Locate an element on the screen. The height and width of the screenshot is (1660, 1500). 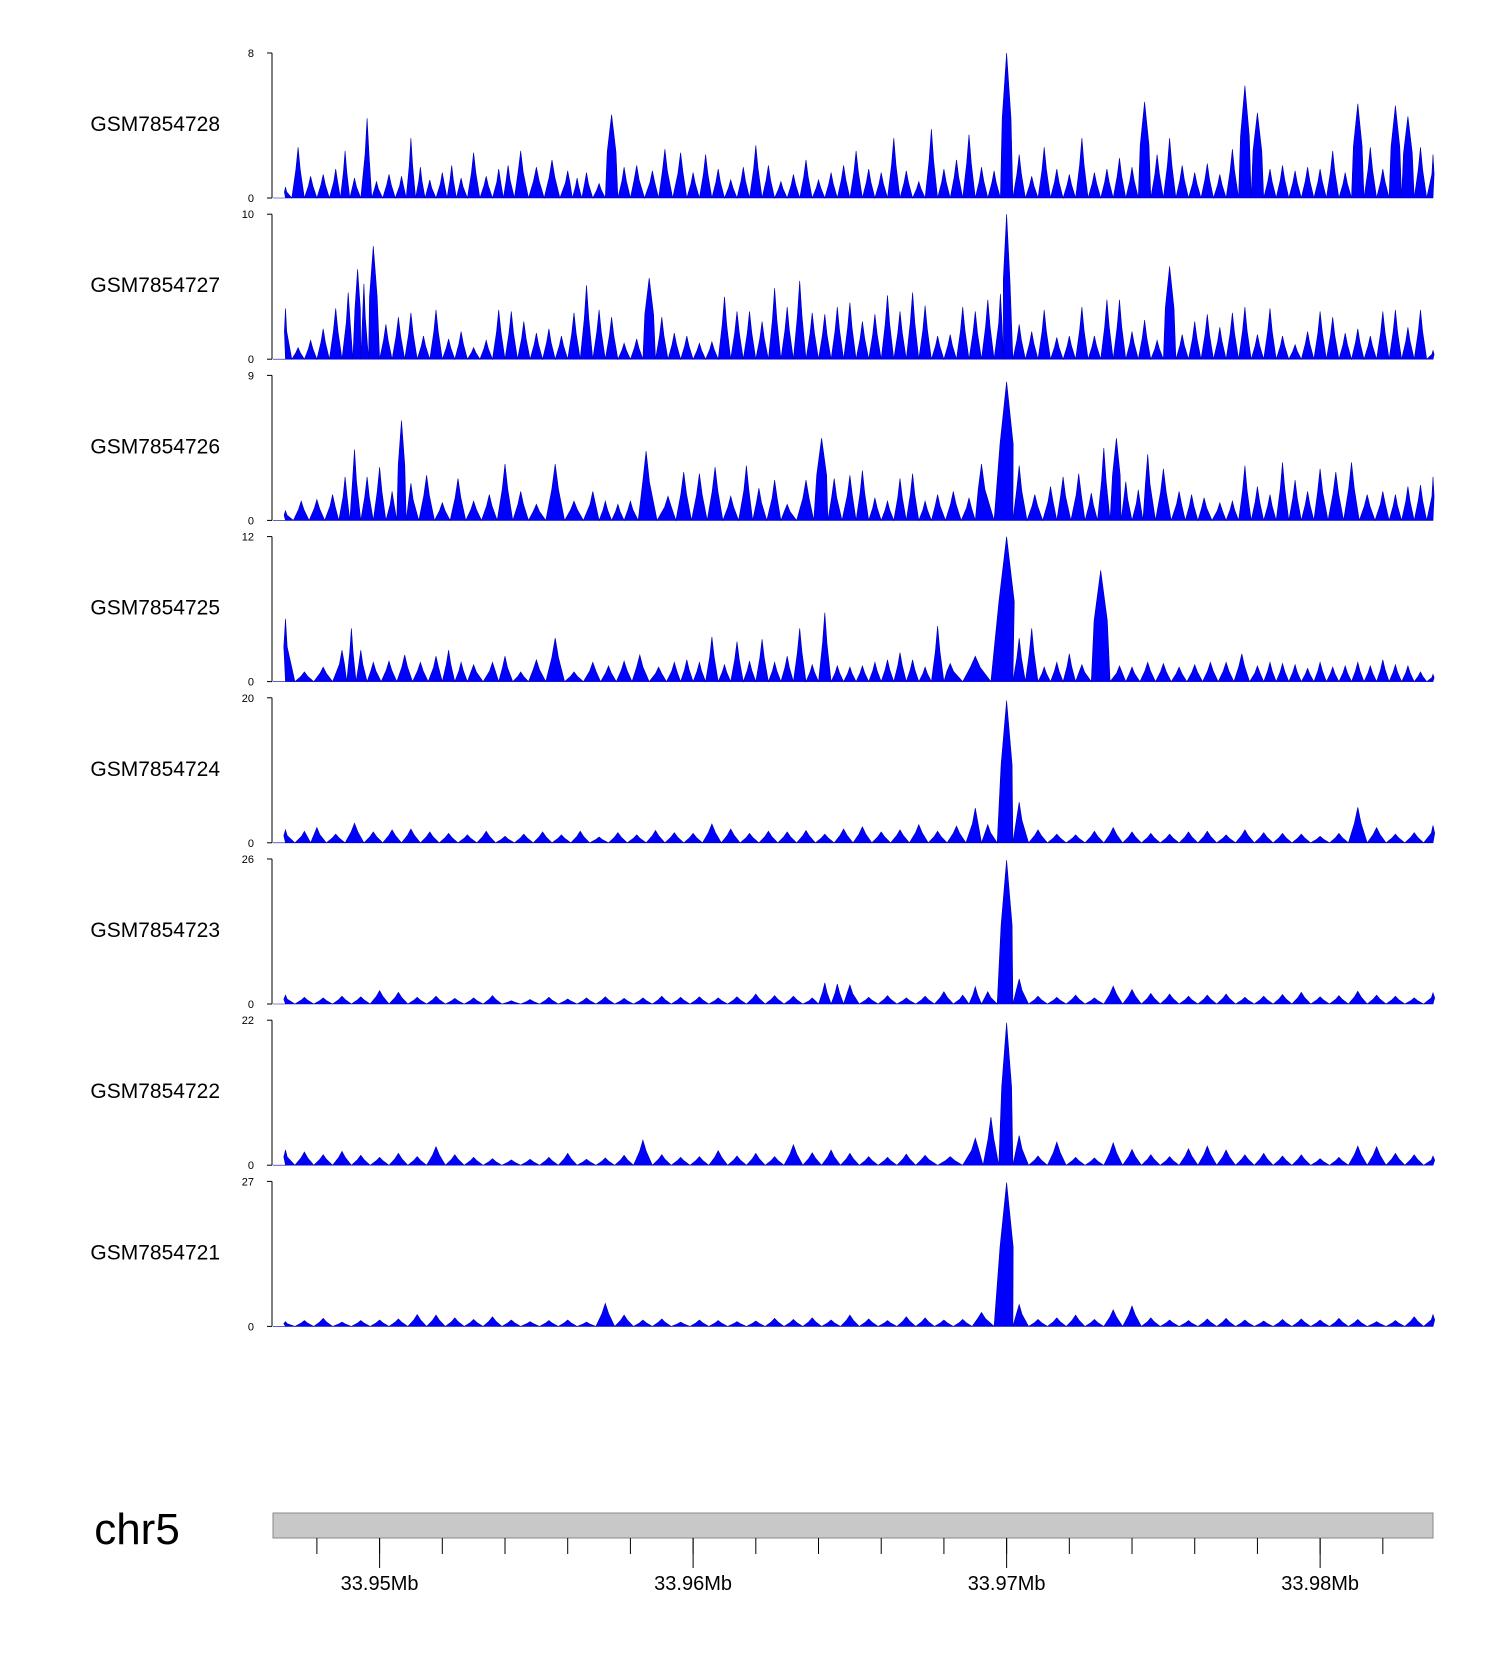
chromosome-label: chr5 is located at coordinates (137, 1529).